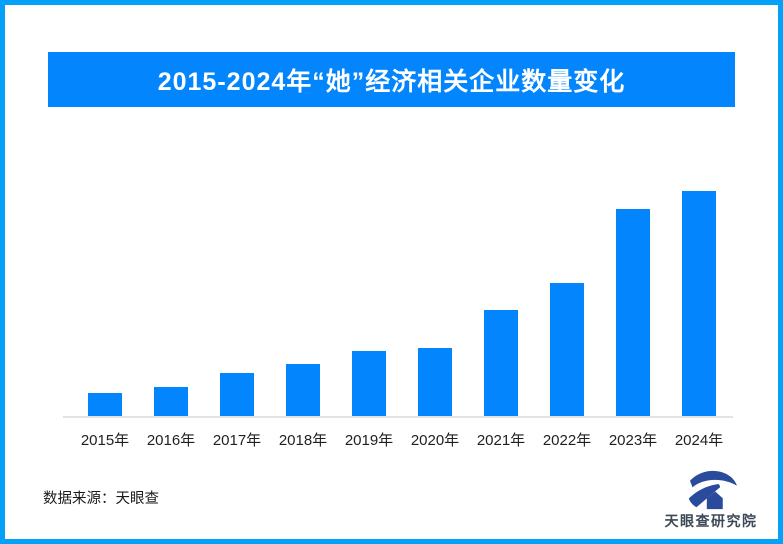 The height and width of the screenshot is (544, 783). Describe the element at coordinates (105, 440) in the screenshot. I see `x-tick-label-2015年: 2015年` at that location.